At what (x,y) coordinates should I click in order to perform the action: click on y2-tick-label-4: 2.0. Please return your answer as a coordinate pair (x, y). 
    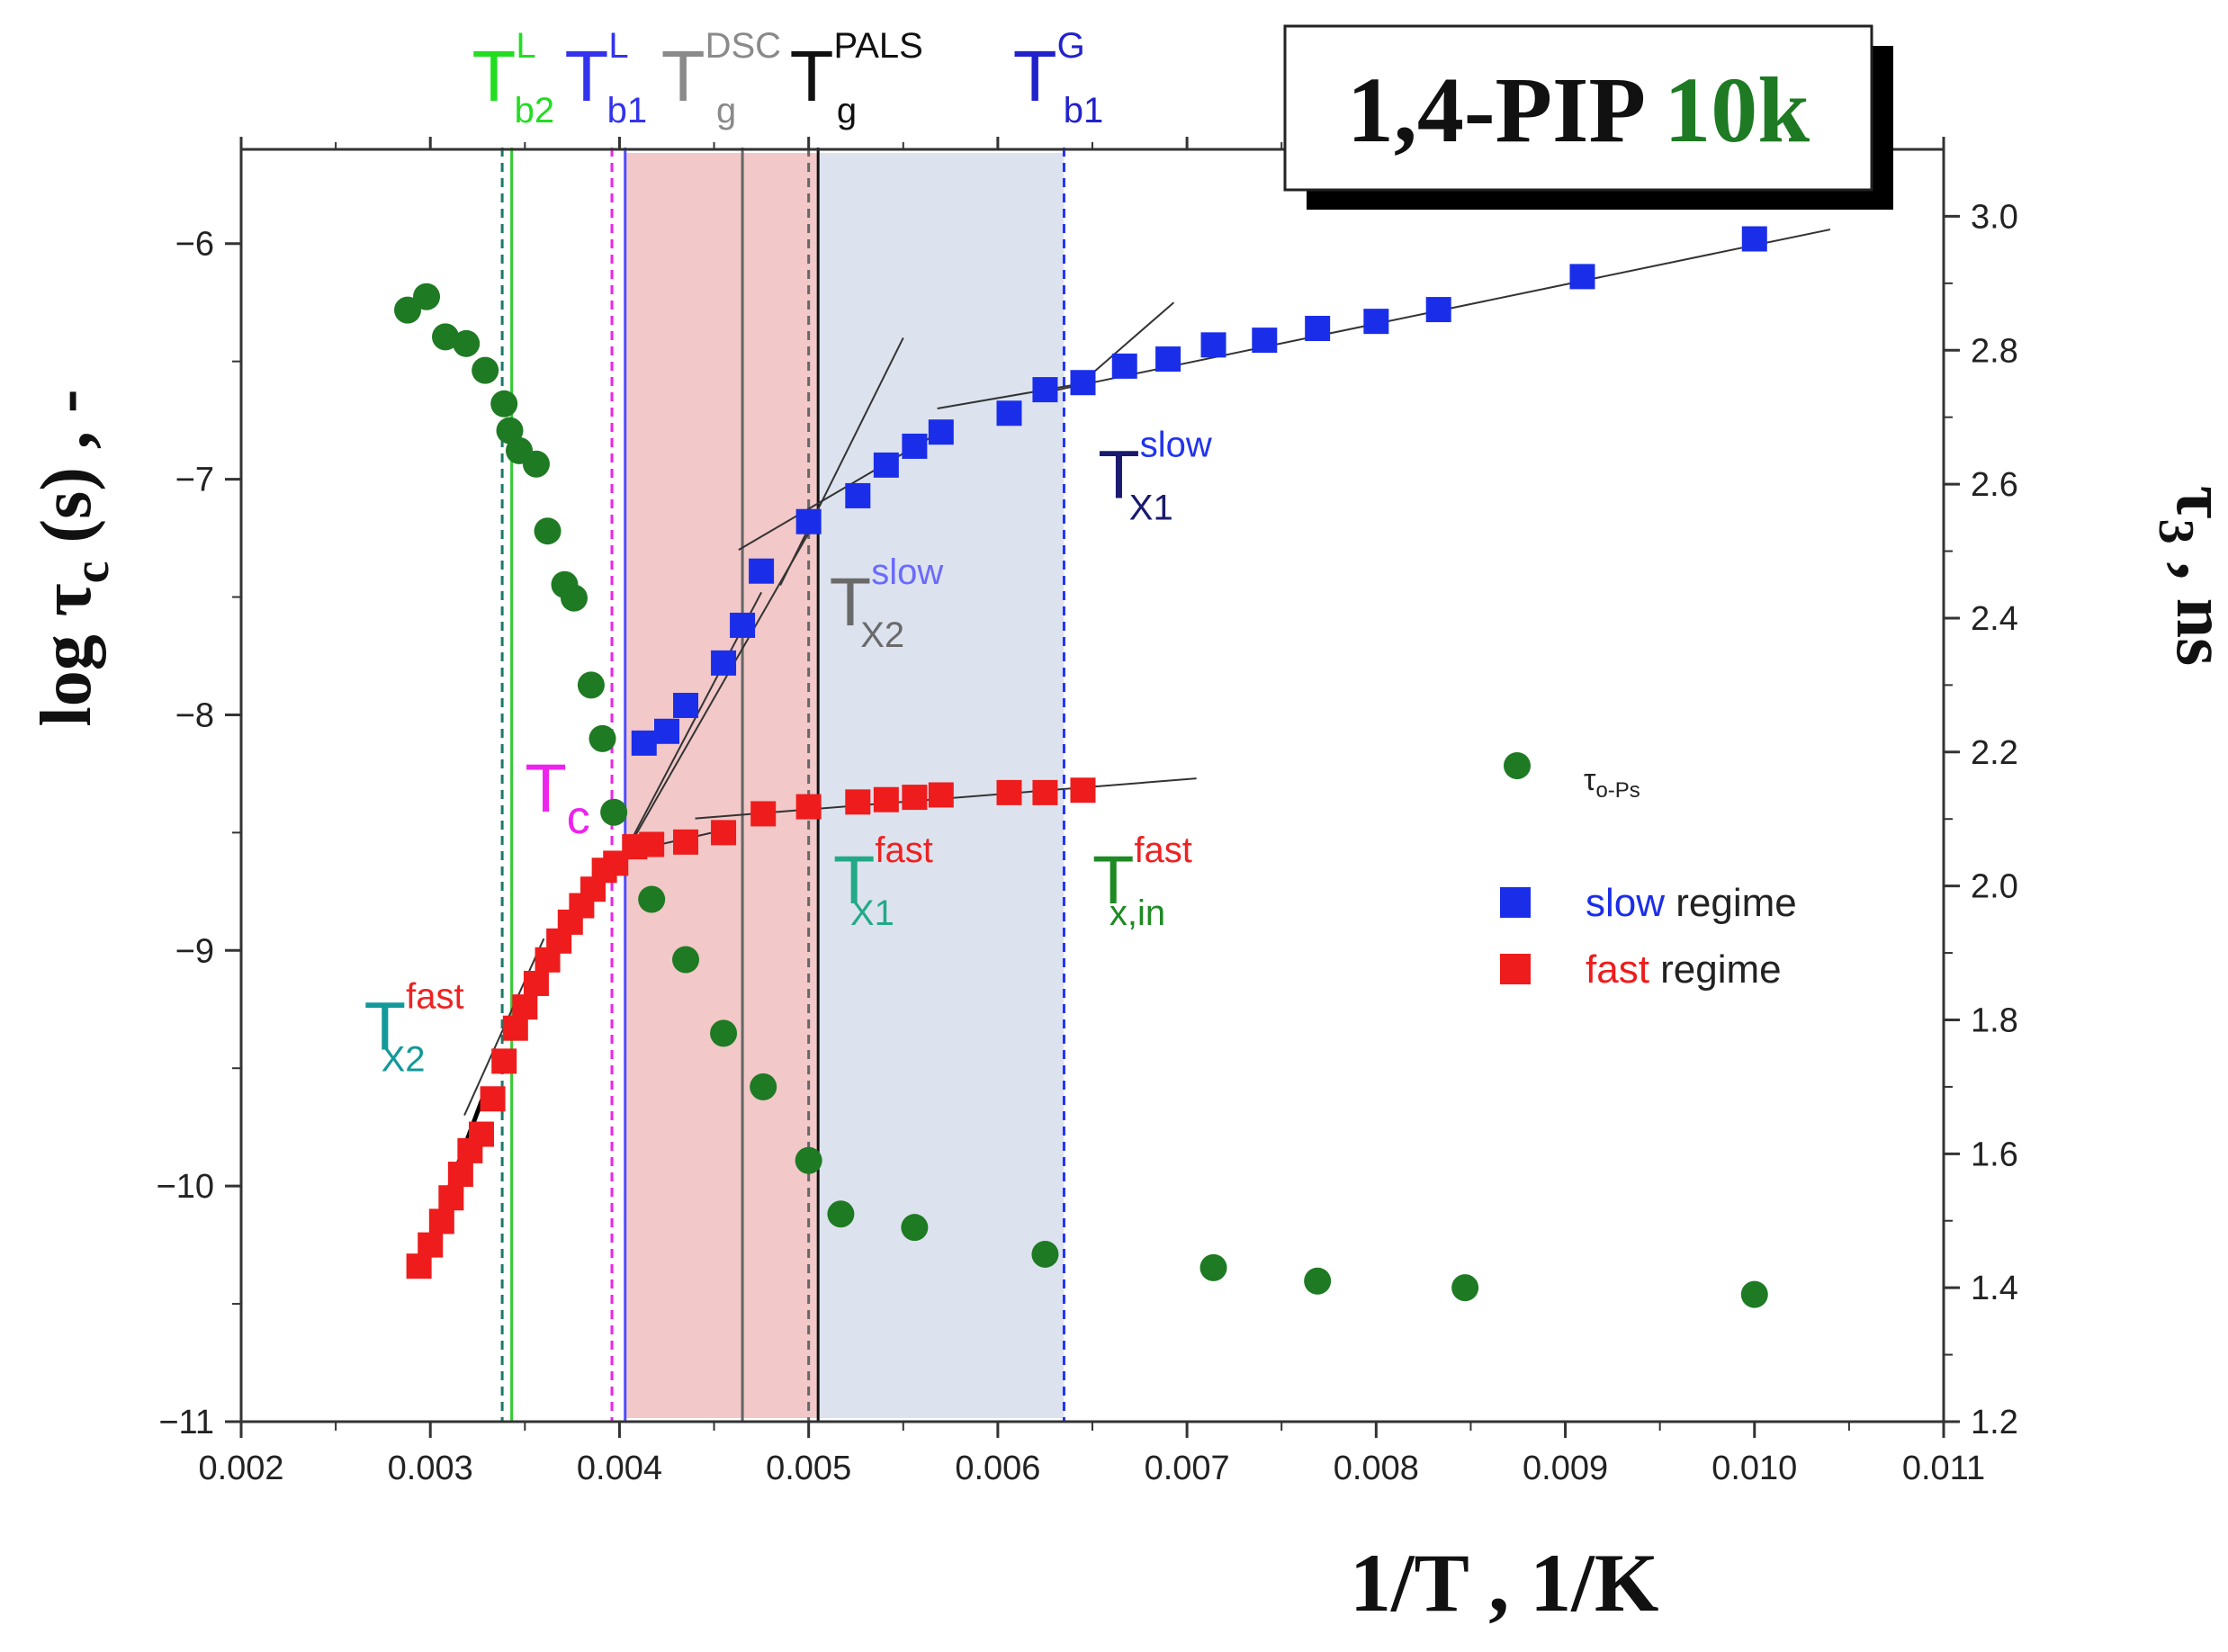
    Looking at the image, I should click on (1994, 887).